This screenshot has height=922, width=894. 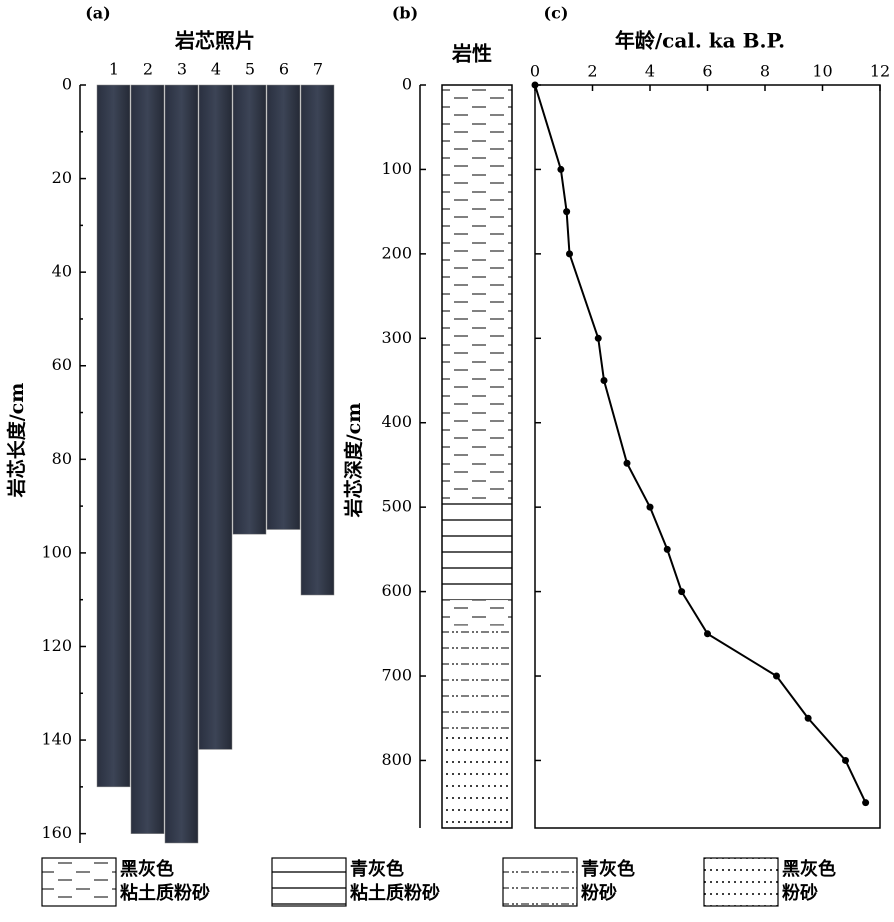 What do you see at coordinates (56, 832) in the screenshot?
I see `y-tick-label: 160` at bounding box center [56, 832].